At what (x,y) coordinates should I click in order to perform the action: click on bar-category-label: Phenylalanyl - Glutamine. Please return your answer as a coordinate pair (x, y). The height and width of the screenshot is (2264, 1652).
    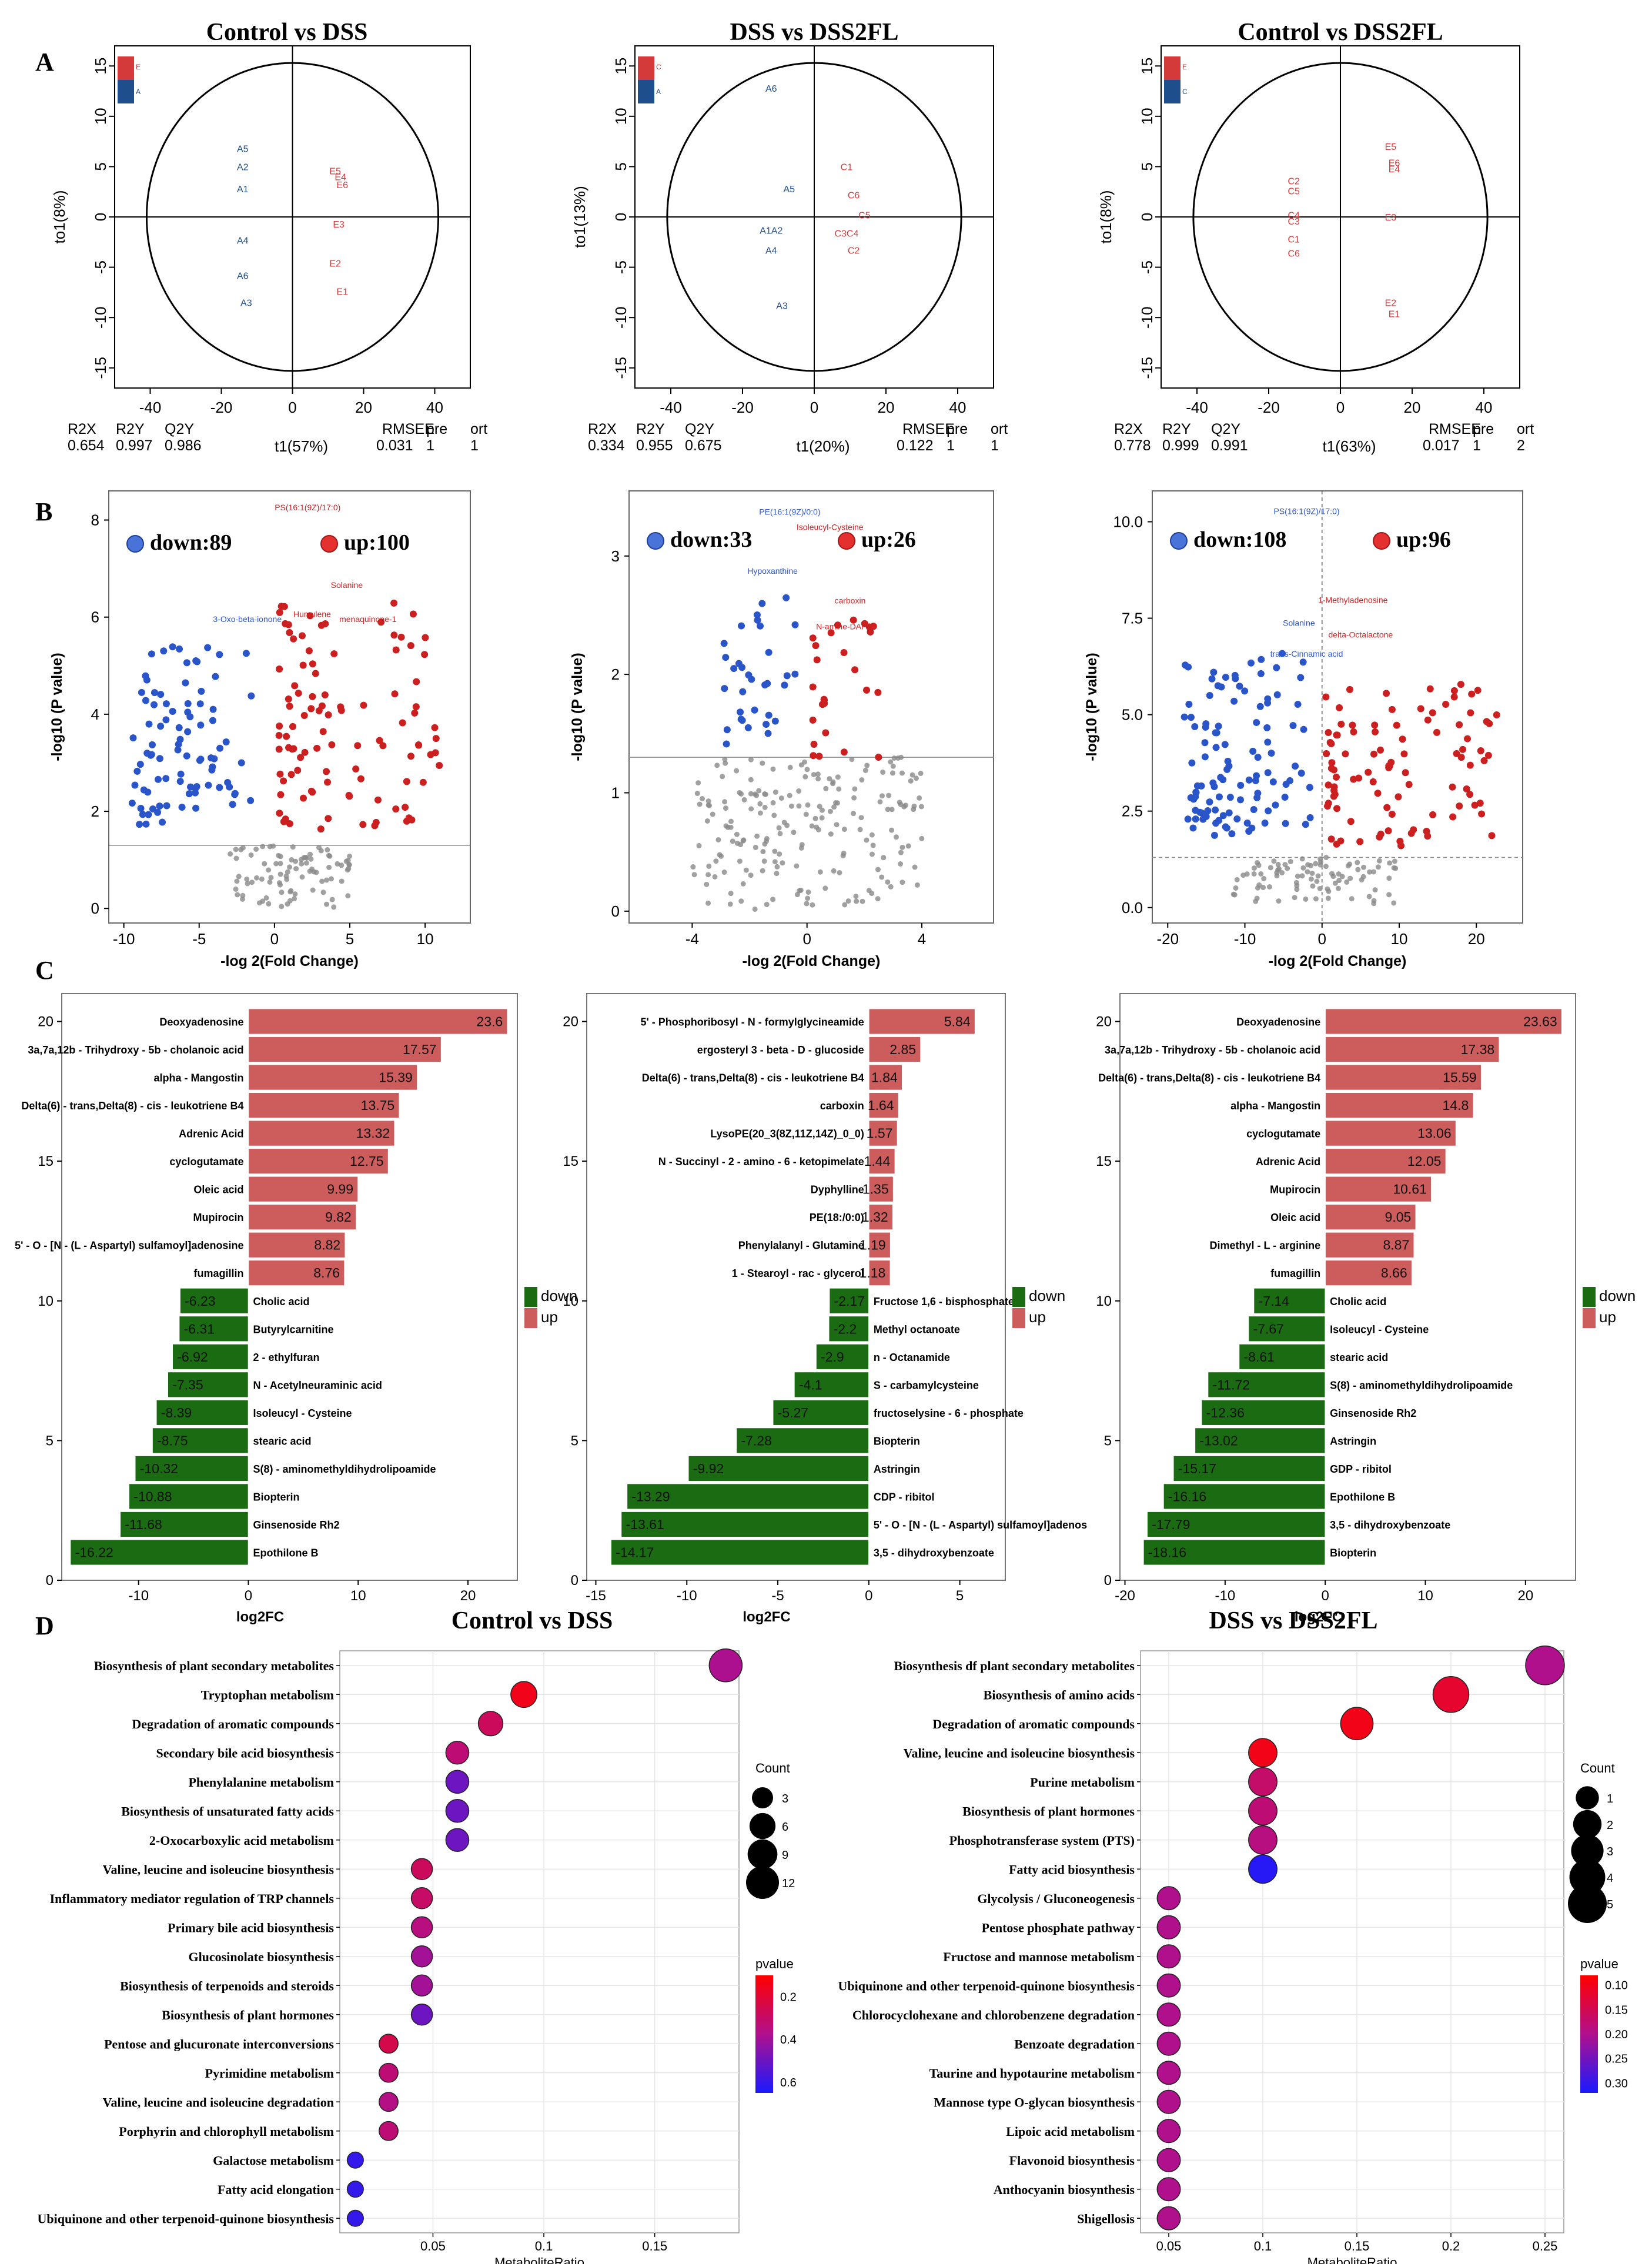
    Looking at the image, I should click on (801, 1246).